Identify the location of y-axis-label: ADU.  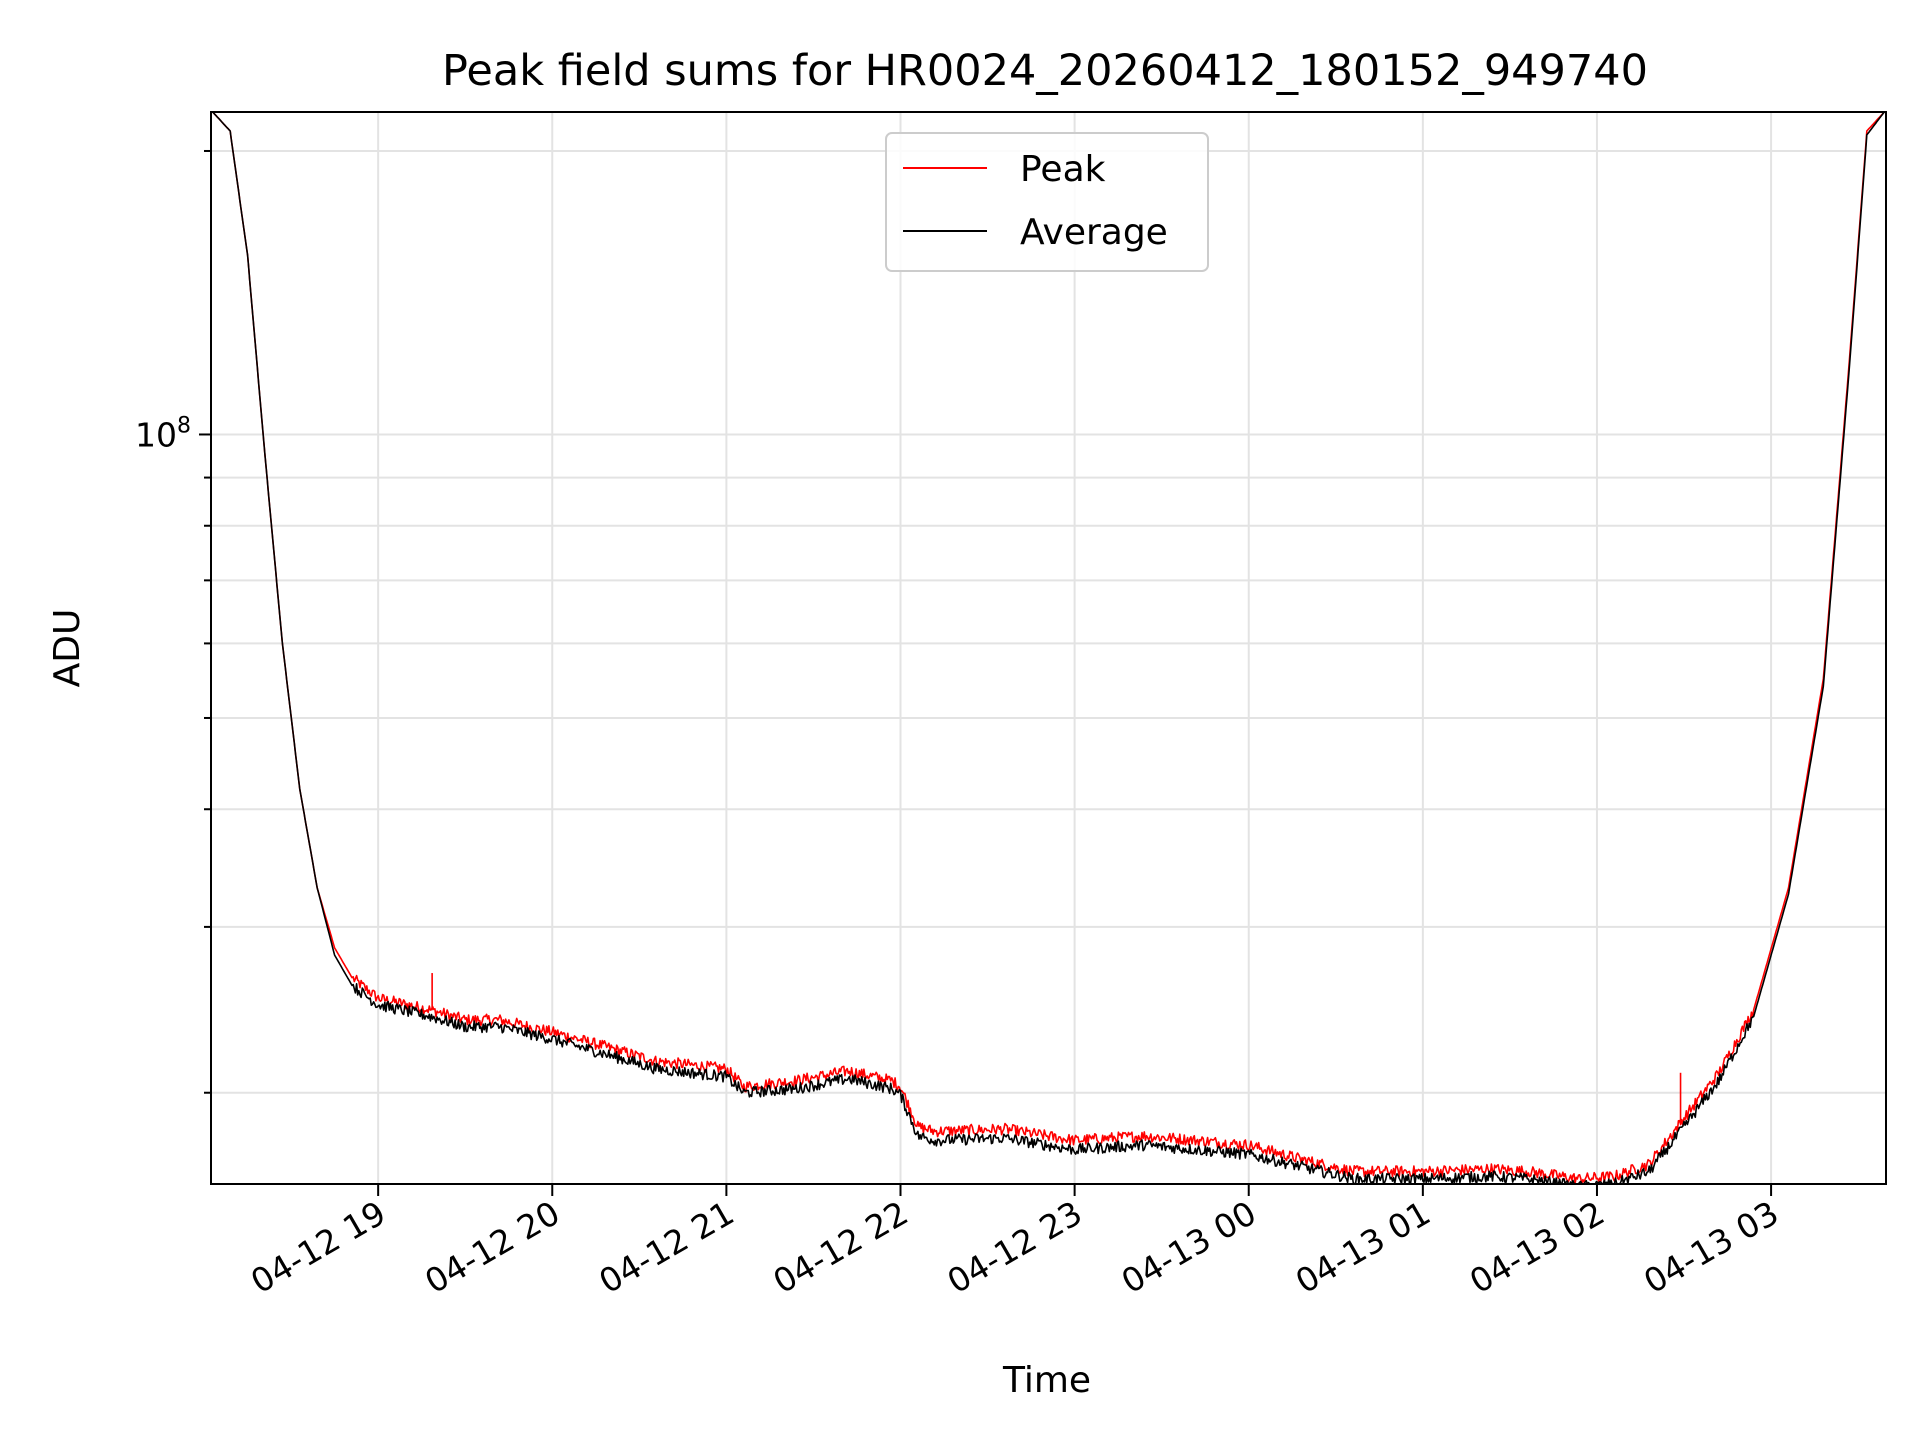
(67, 648).